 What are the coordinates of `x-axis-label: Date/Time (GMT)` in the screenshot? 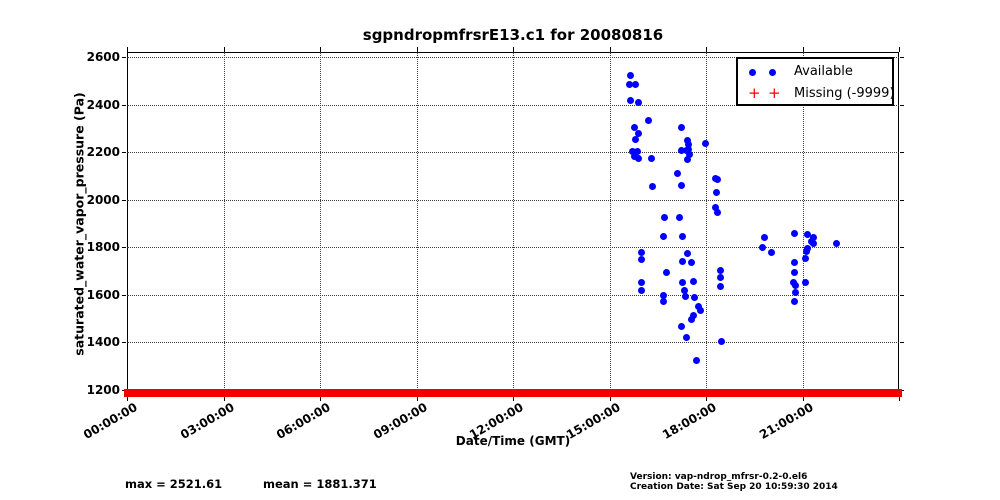 It's located at (513, 441).